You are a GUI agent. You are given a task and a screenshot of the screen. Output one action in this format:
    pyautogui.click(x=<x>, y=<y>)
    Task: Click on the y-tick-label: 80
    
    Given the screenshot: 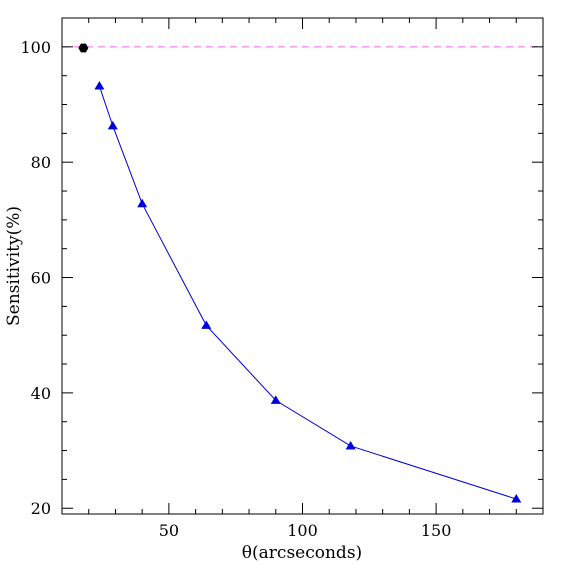 What is the action you would take?
    pyautogui.click(x=41, y=162)
    